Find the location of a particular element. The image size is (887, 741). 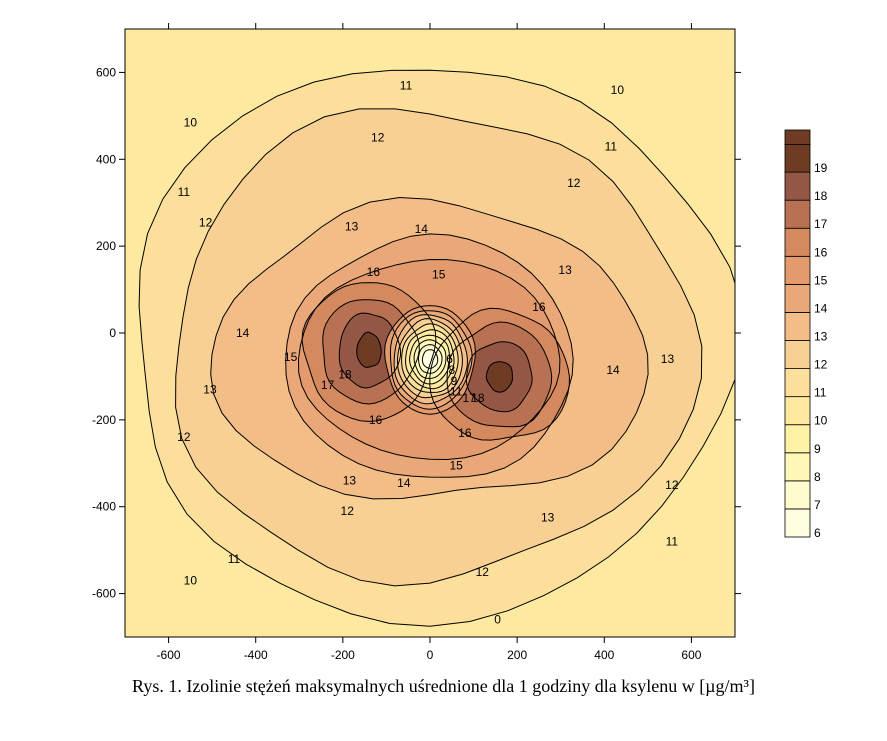

band-6-center is located at coordinates (430, 359).